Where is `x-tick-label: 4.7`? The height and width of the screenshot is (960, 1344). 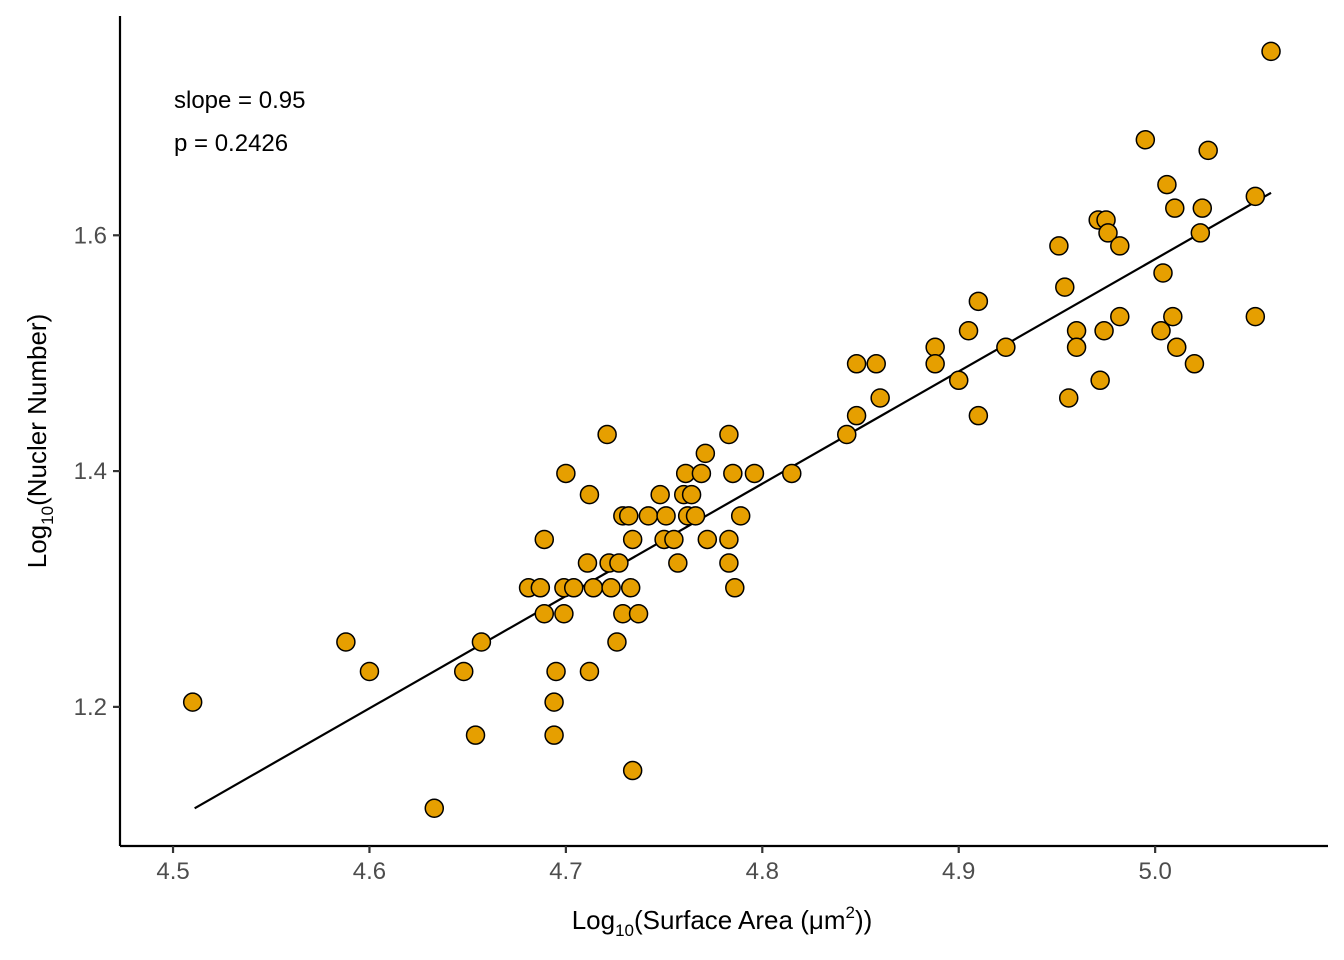
x-tick-label: 4.7 is located at coordinates (565, 871).